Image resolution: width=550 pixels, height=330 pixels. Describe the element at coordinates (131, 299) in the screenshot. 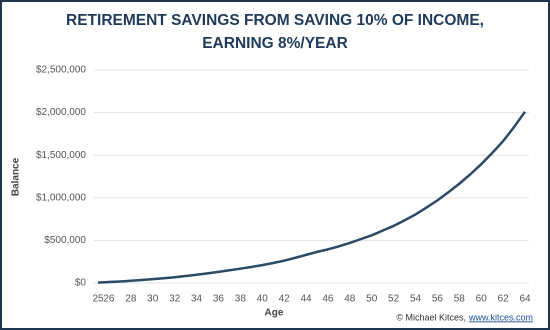

I see `x-tick-label: 28` at that location.